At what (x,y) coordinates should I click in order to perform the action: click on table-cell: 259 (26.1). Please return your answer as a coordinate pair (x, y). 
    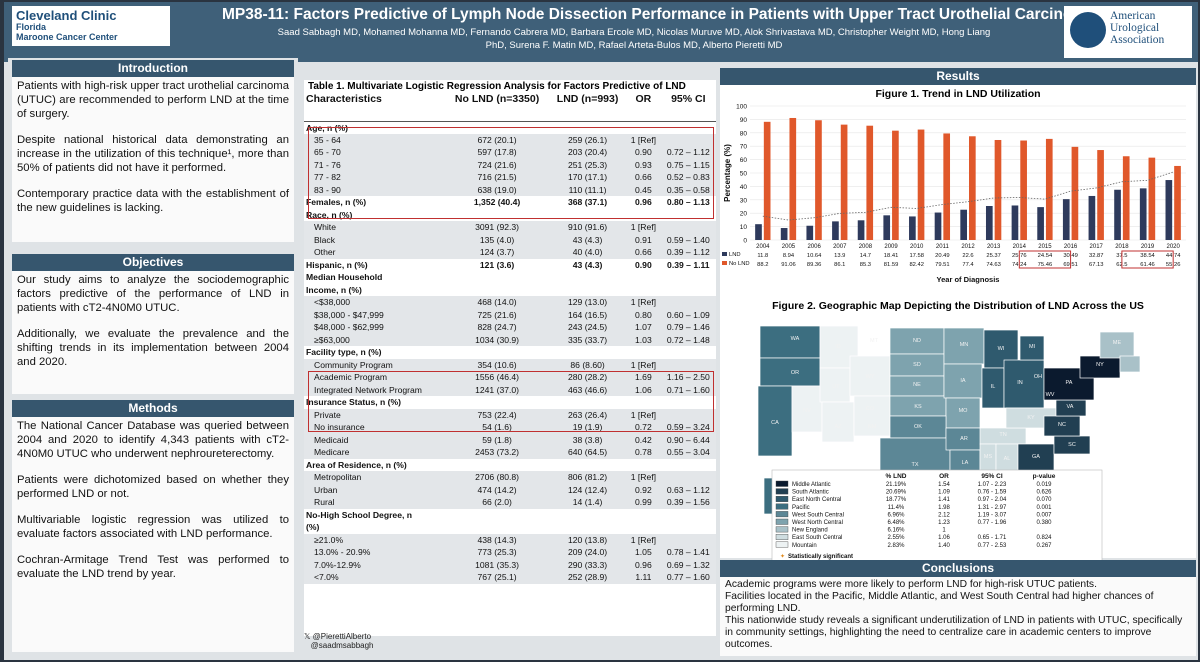
    Looking at the image, I should click on (588, 139).